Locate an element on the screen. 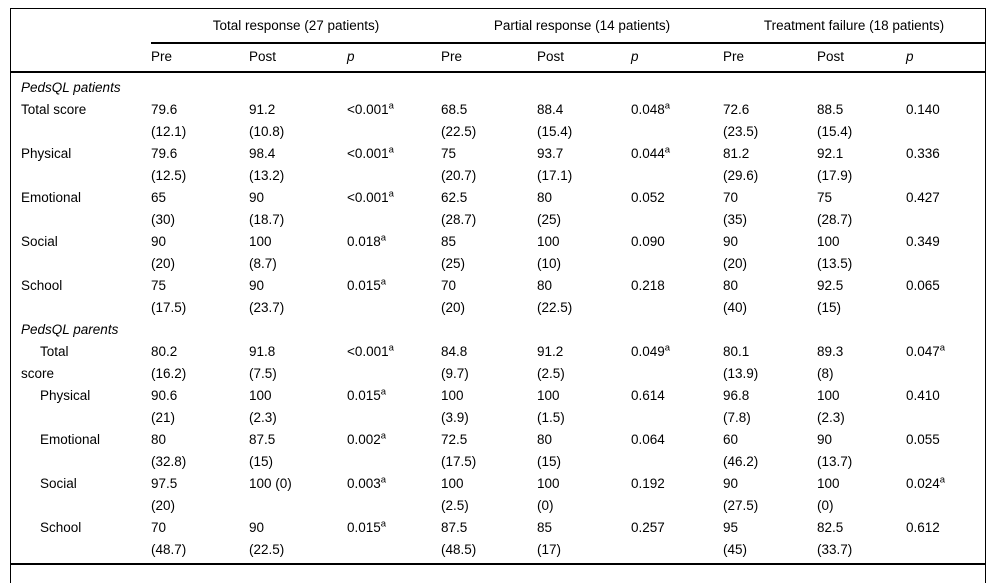 The image size is (992, 583). cell-value: 0.049 is located at coordinates (648, 351).